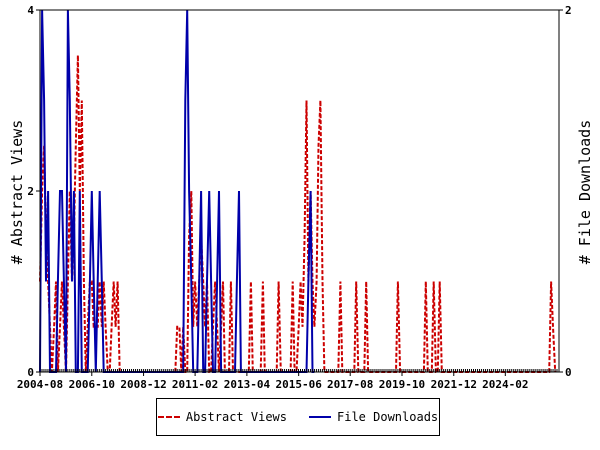  I want to click on x-tick-label: 2008-12, so click(143, 384).